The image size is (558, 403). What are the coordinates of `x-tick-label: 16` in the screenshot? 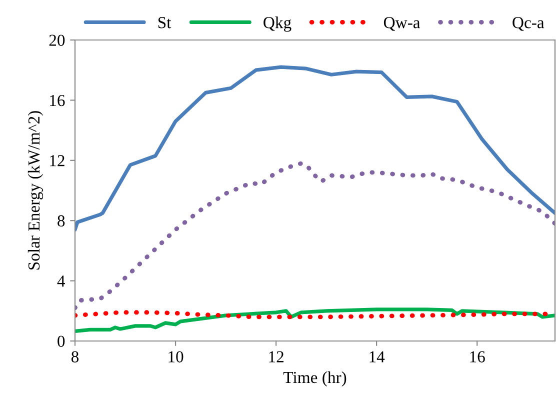 It's located at (477, 356).